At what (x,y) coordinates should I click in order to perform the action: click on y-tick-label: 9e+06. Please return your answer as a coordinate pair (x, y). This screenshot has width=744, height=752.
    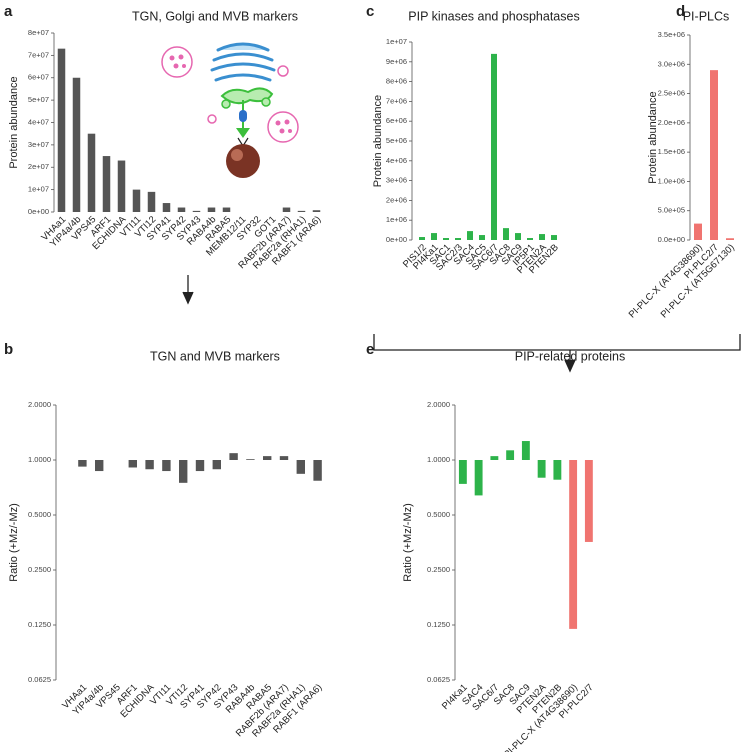
    Looking at the image, I should click on (396, 61).